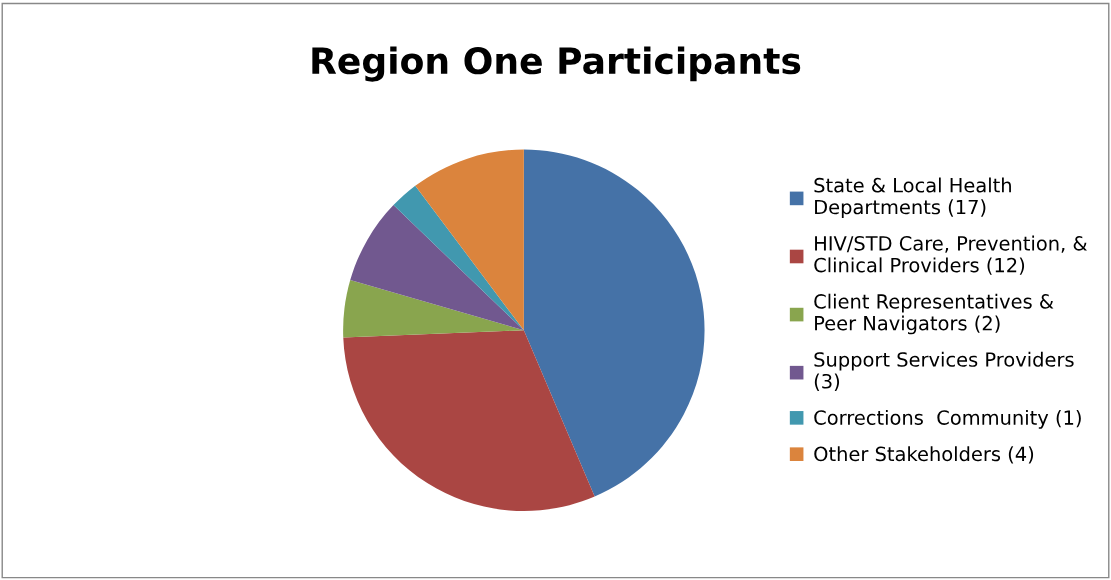 This screenshot has height=580, width=1111. Describe the element at coordinates (947, 419) in the screenshot. I see `legend-label: Corrections Community (1)` at that location.